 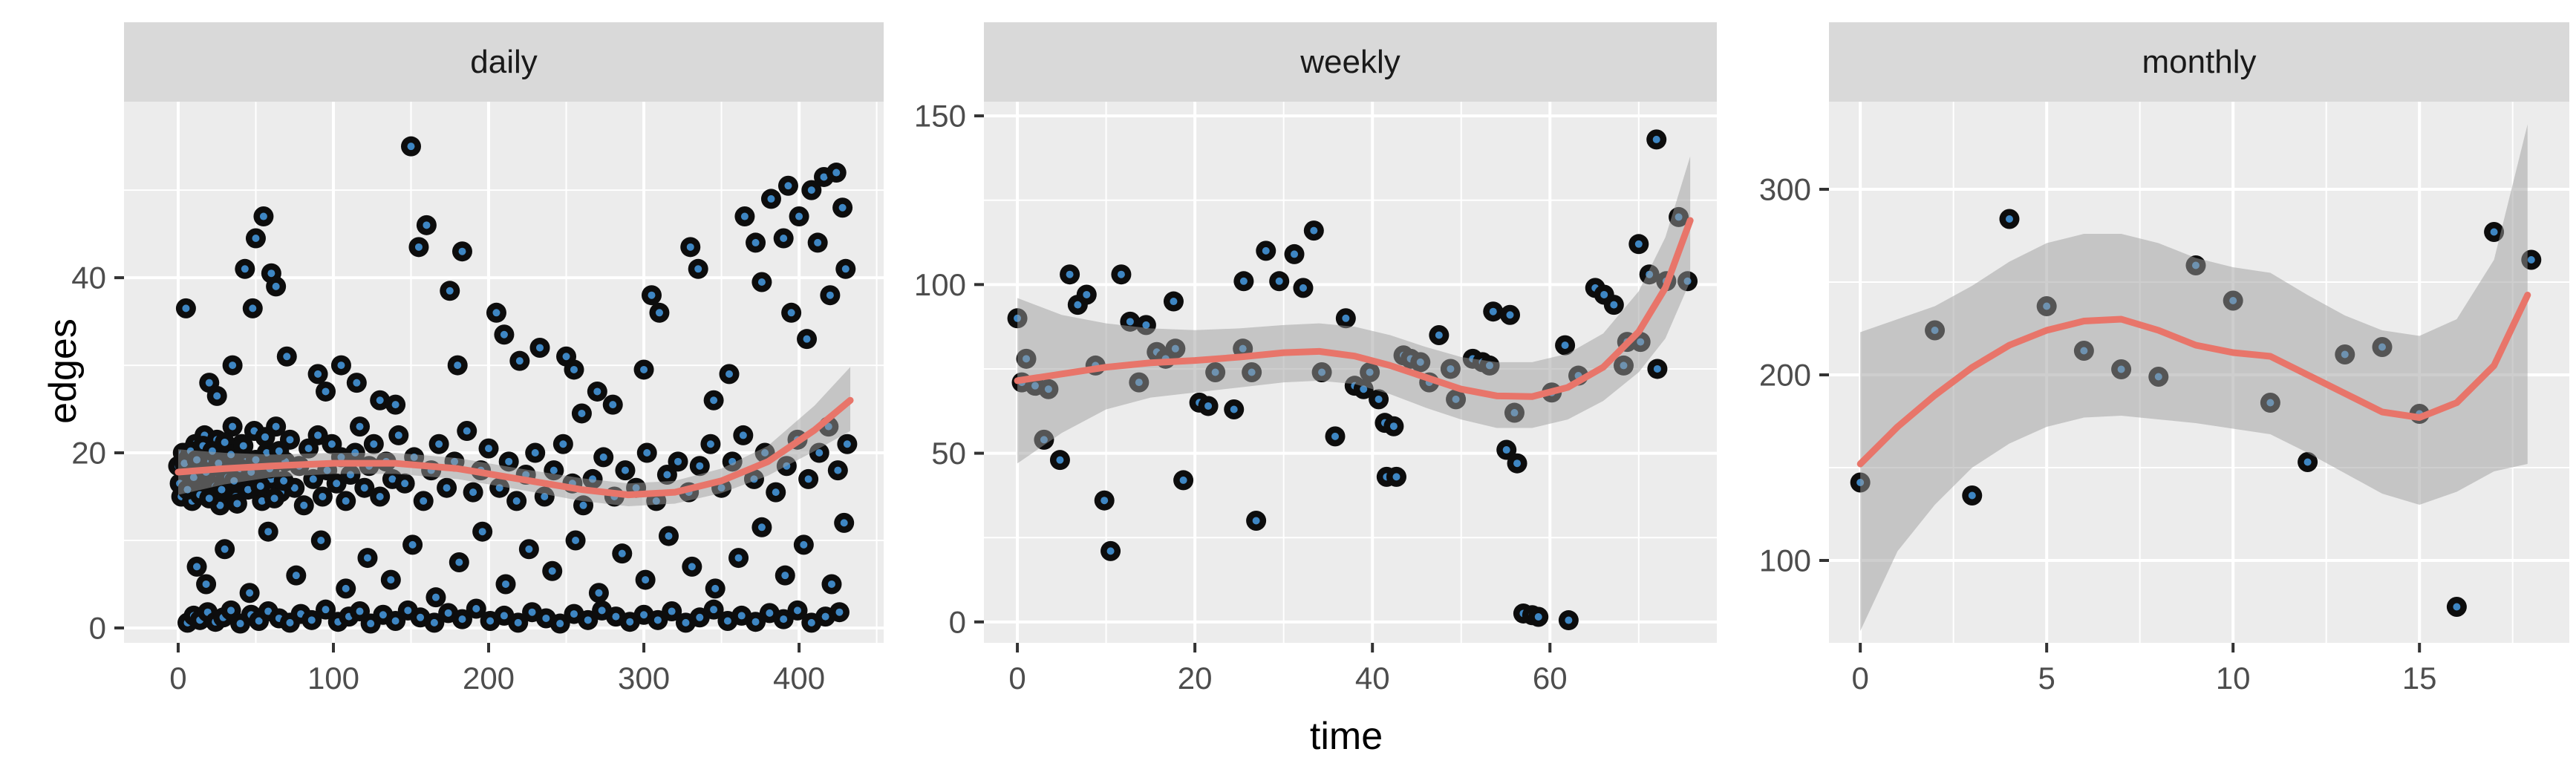 I want to click on x-axis-title: time, so click(x=1346, y=736).